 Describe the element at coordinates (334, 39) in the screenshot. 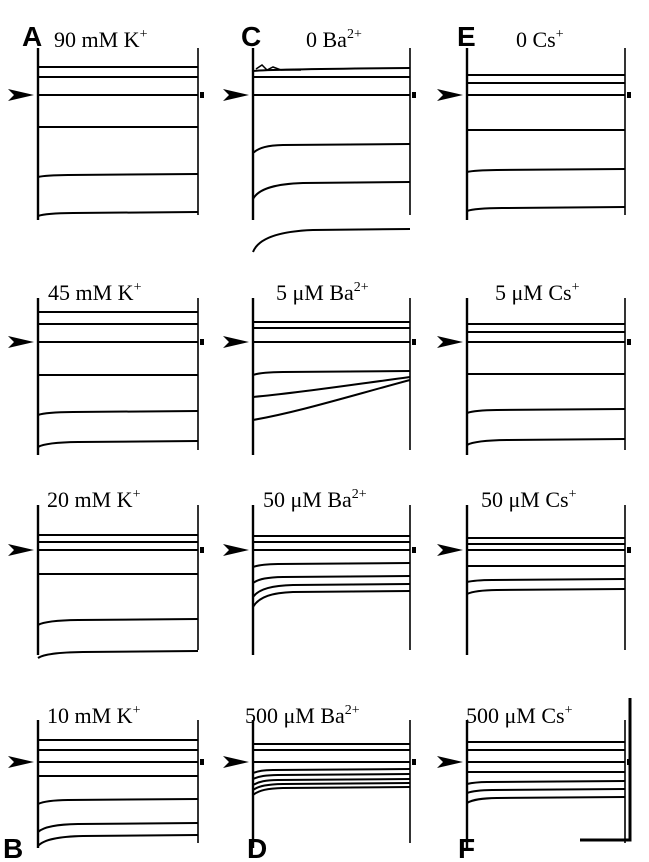

I see `title-c-row-1: 0 Ba2+` at that location.